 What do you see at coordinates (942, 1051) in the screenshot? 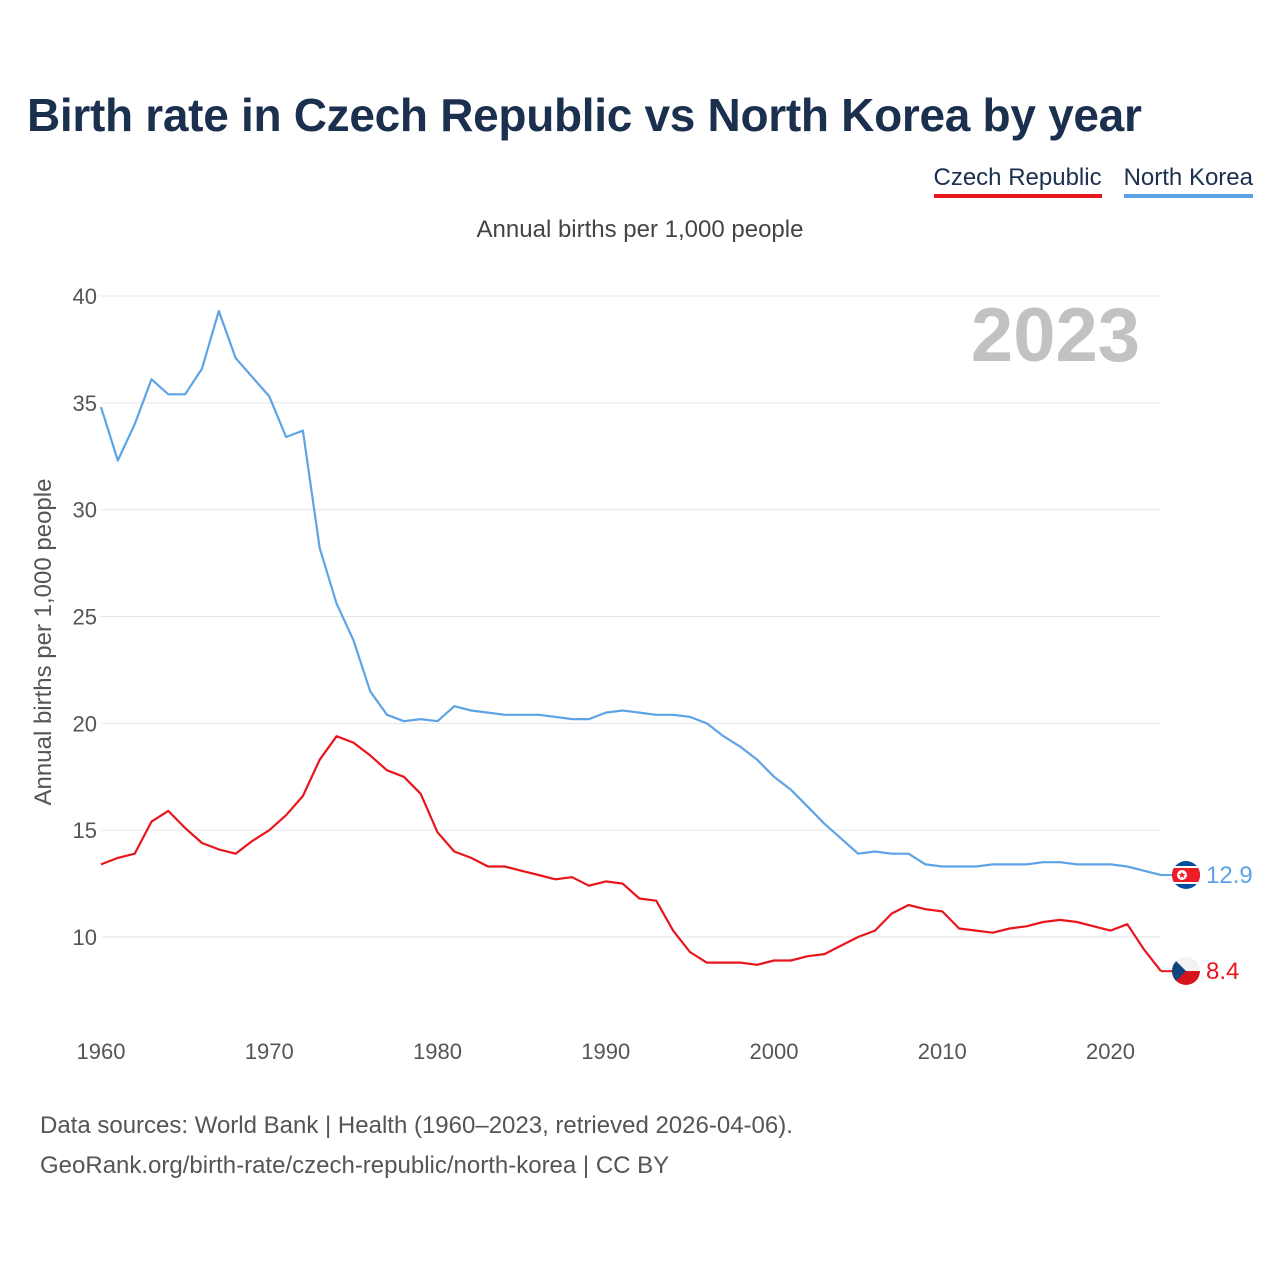
I see `x-tick-2010: 2010` at bounding box center [942, 1051].